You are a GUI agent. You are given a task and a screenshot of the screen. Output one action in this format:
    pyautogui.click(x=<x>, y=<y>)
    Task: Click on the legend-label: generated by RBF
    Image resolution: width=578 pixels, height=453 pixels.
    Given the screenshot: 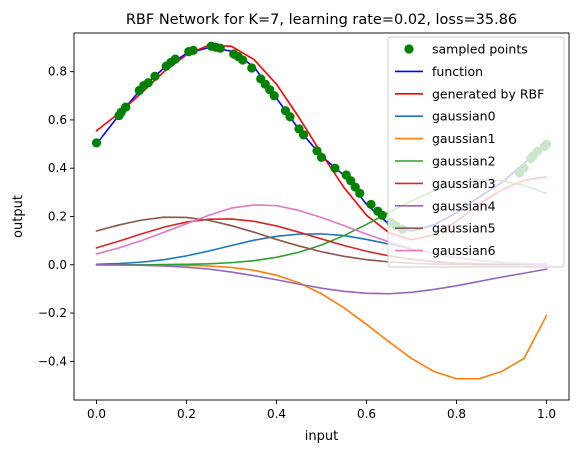 What is the action you would take?
    pyautogui.click(x=488, y=93)
    